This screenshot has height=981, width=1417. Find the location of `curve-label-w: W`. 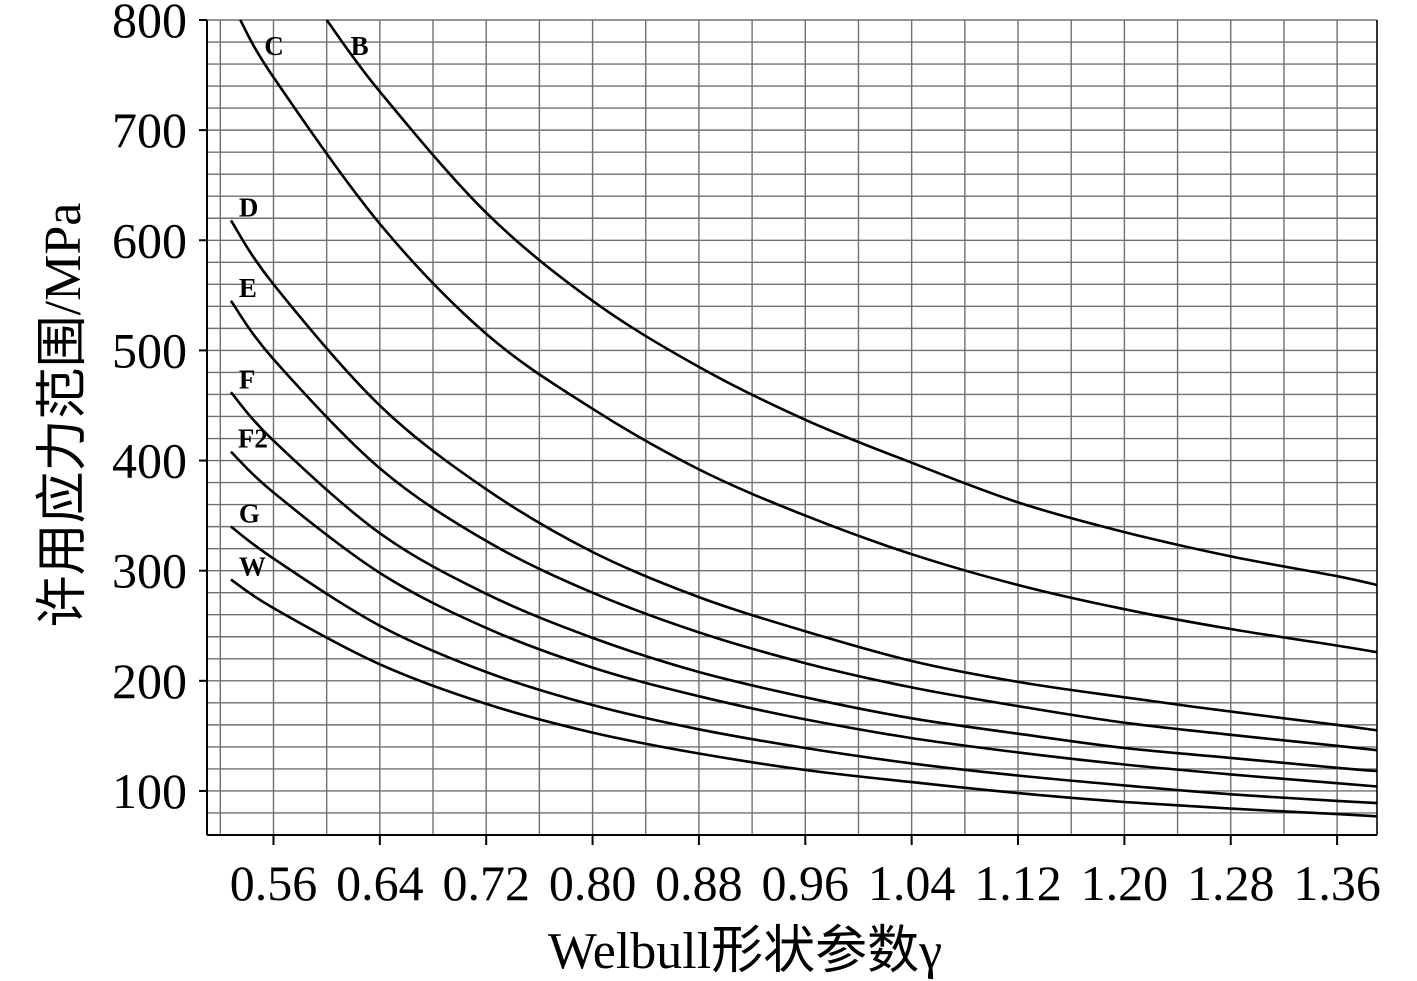

curve-label-w: W is located at coordinates (252, 566).